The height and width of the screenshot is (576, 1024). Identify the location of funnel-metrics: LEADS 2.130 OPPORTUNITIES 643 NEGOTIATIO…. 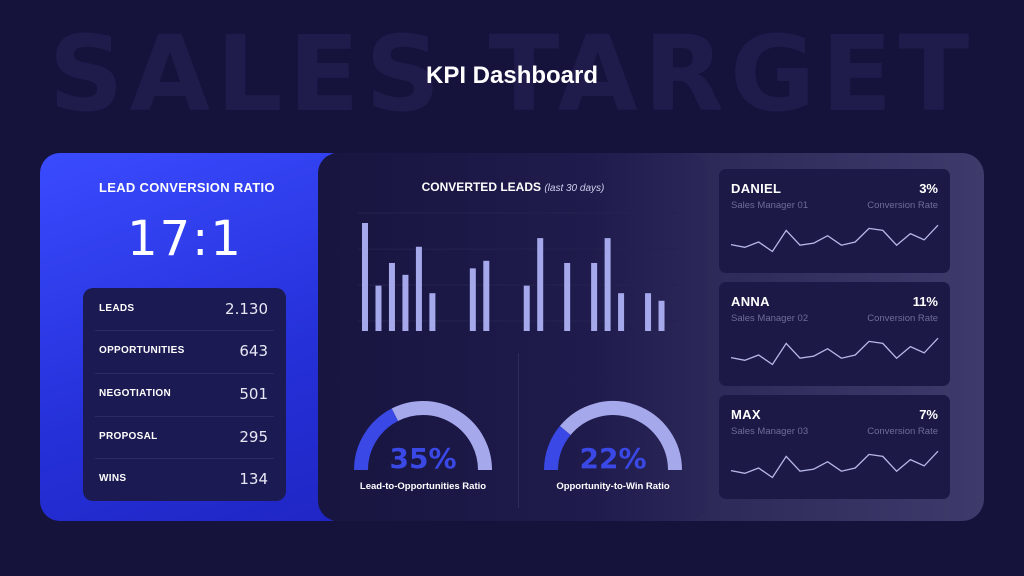
(184, 394).